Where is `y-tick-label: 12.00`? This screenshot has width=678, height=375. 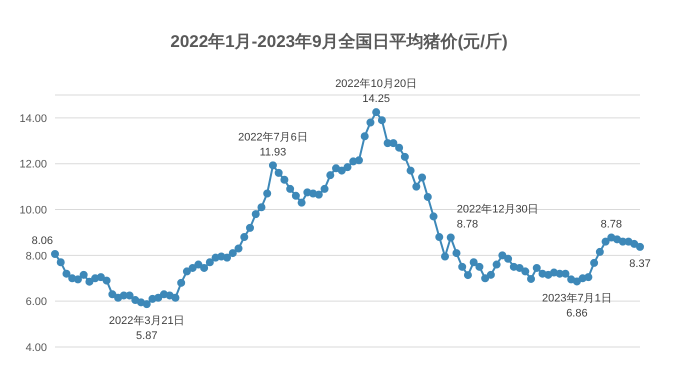 y-tick-label: 12.00 is located at coordinates (33, 164).